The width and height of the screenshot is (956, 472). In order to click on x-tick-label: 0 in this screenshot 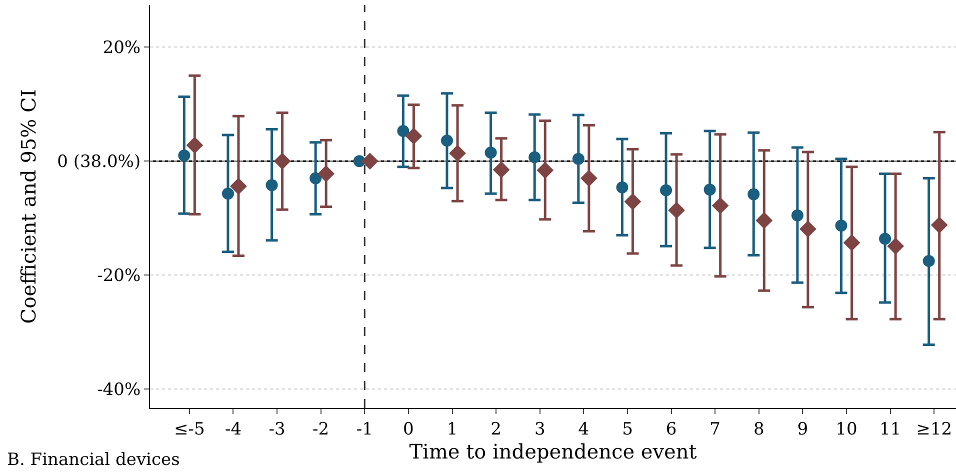, I will do `click(408, 429)`.